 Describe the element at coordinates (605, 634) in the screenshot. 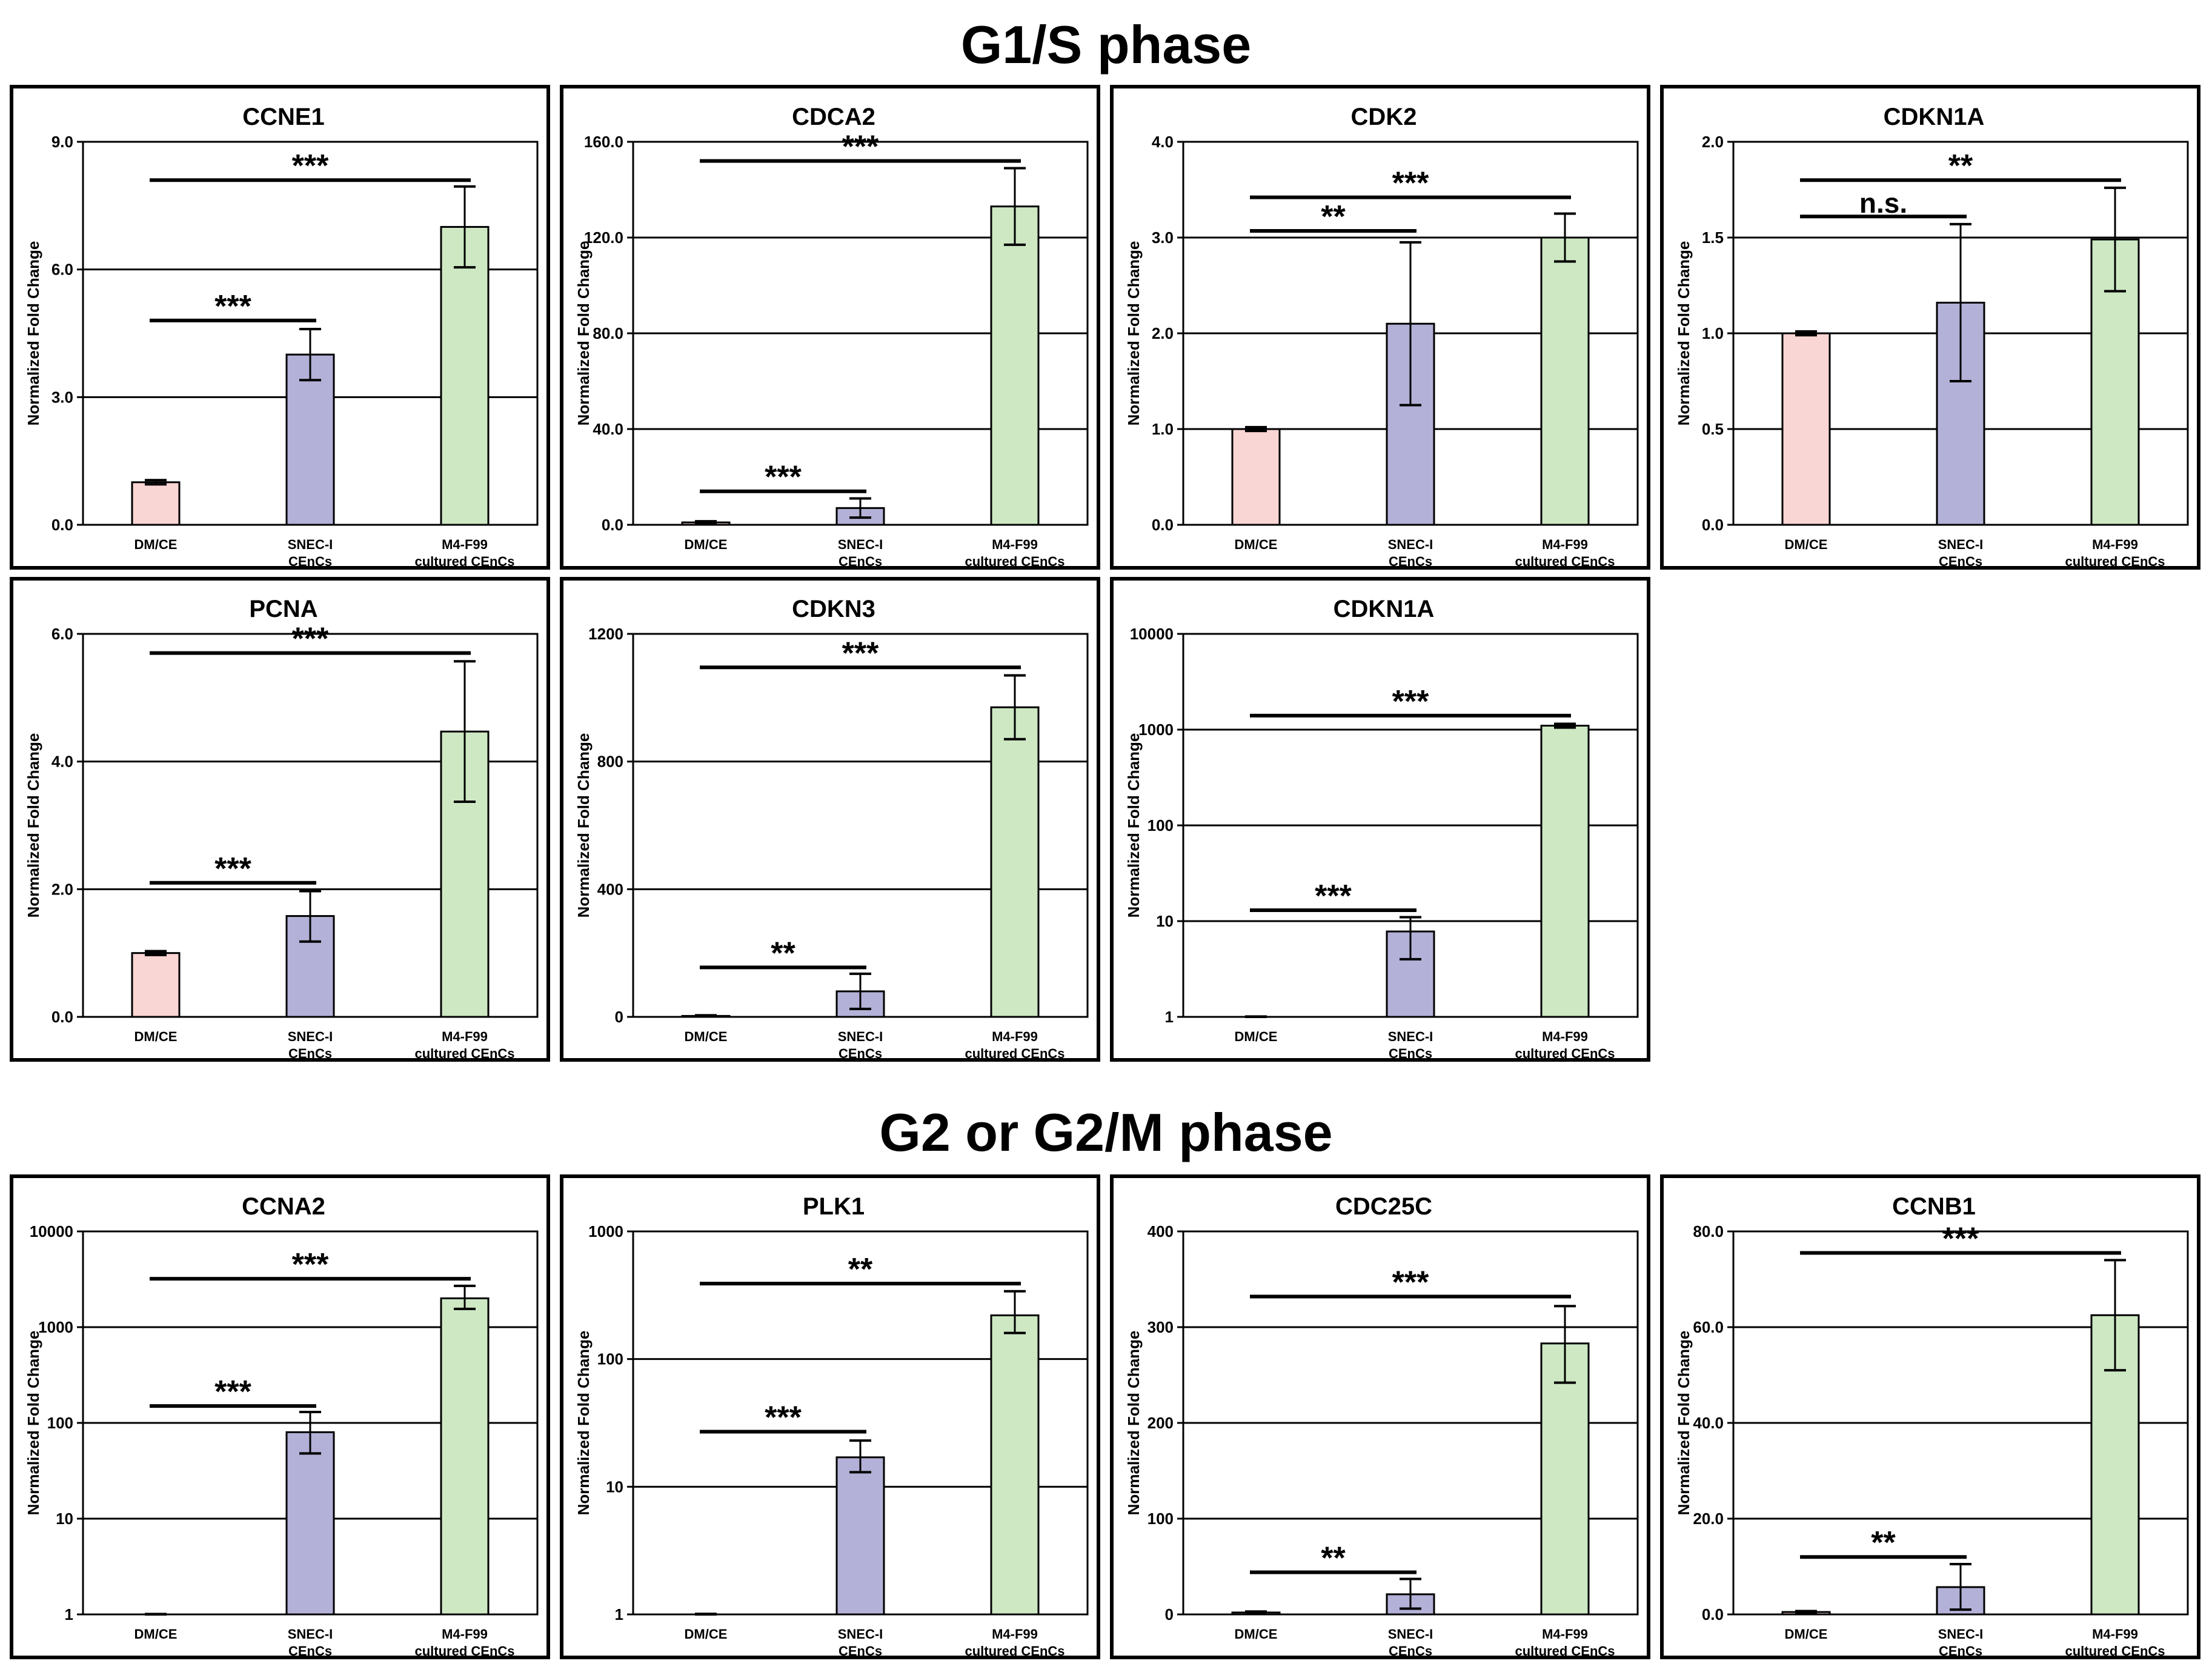

I see `y-tick-label: 1200` at that location.